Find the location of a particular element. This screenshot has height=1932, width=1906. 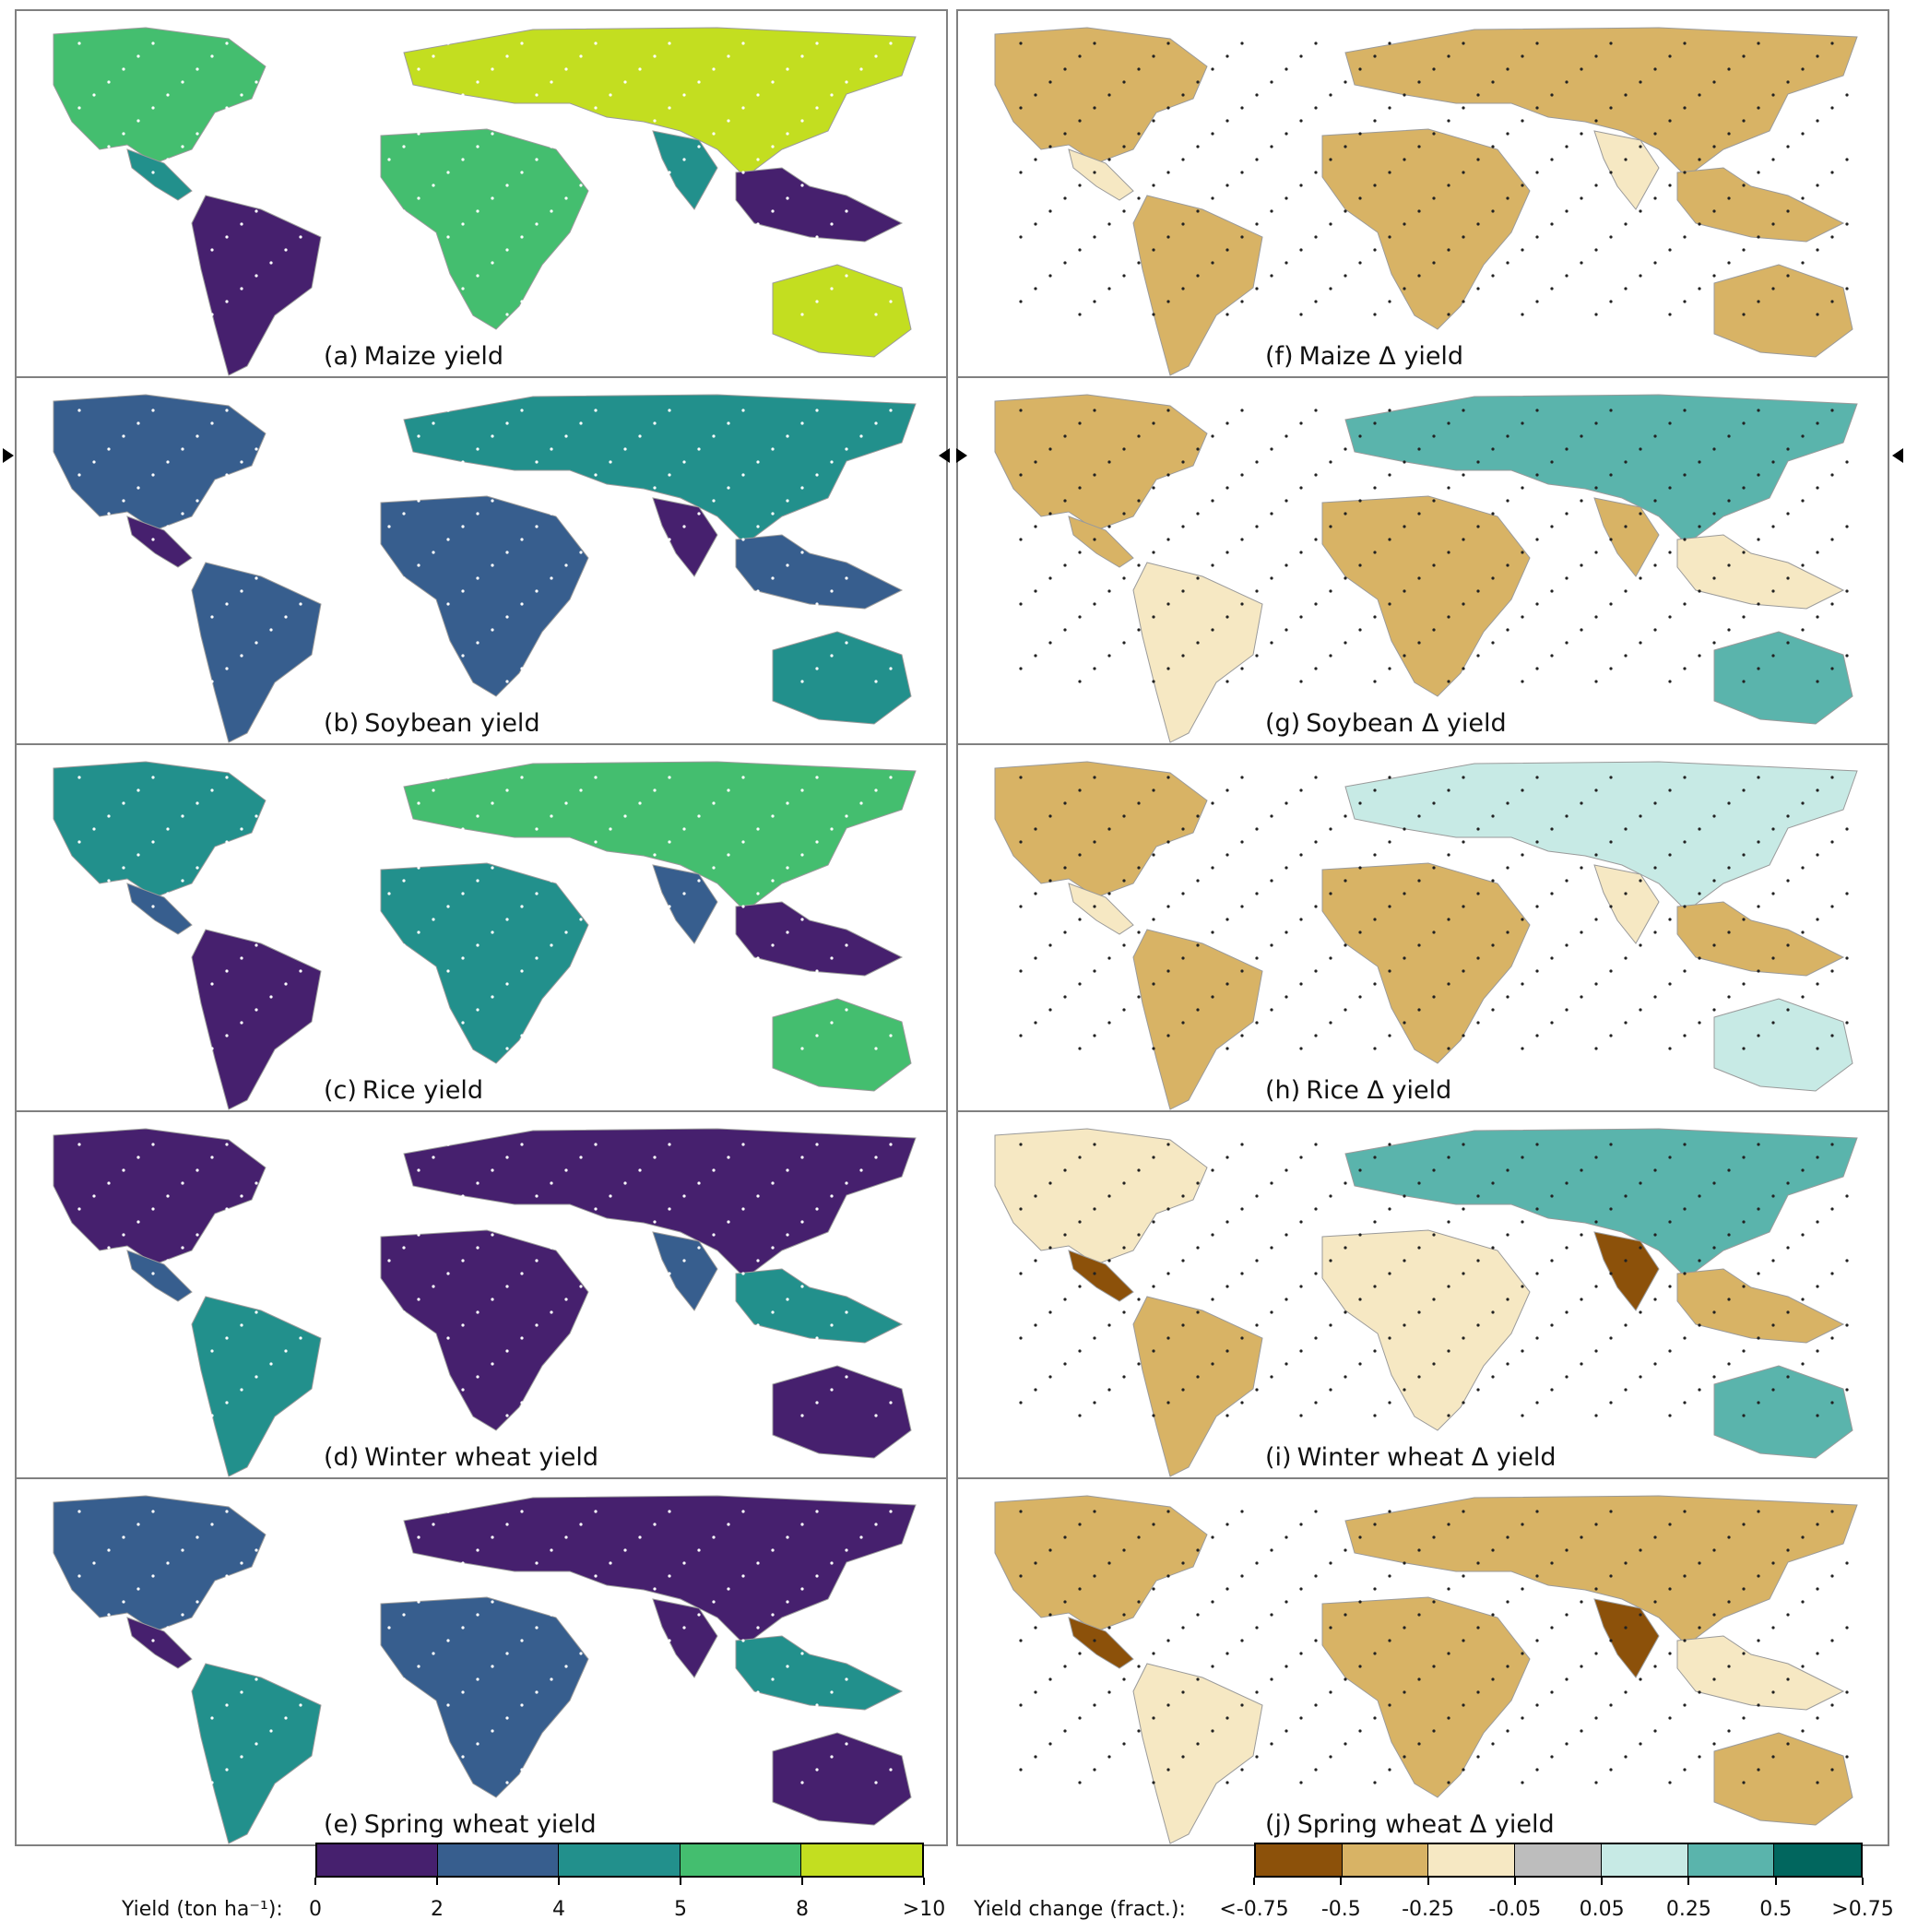

spring-wheat-yield-map: (e) Spring wheat yield is located at coordinates (481, 1661).